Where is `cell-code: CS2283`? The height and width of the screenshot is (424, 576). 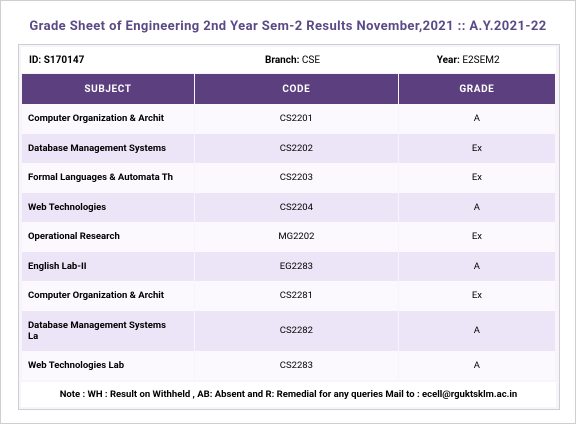
cell-code: CS2283 is located at coordinates (296, 365).